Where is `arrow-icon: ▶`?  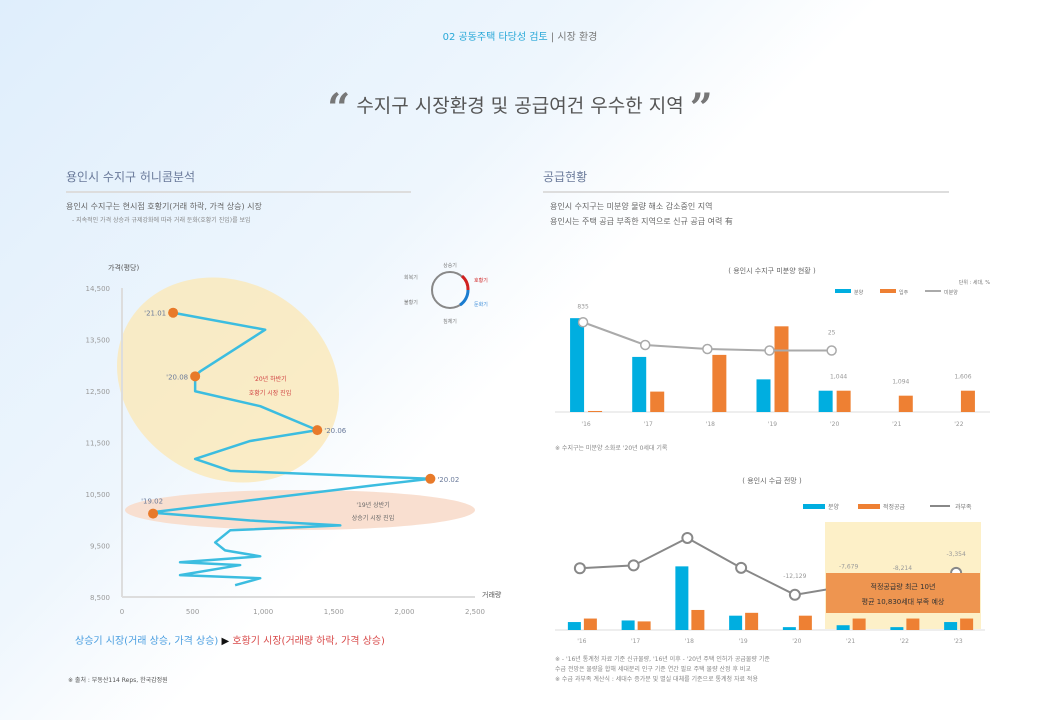 arrow-icon: ▶ is located at coordinates (225, 641).